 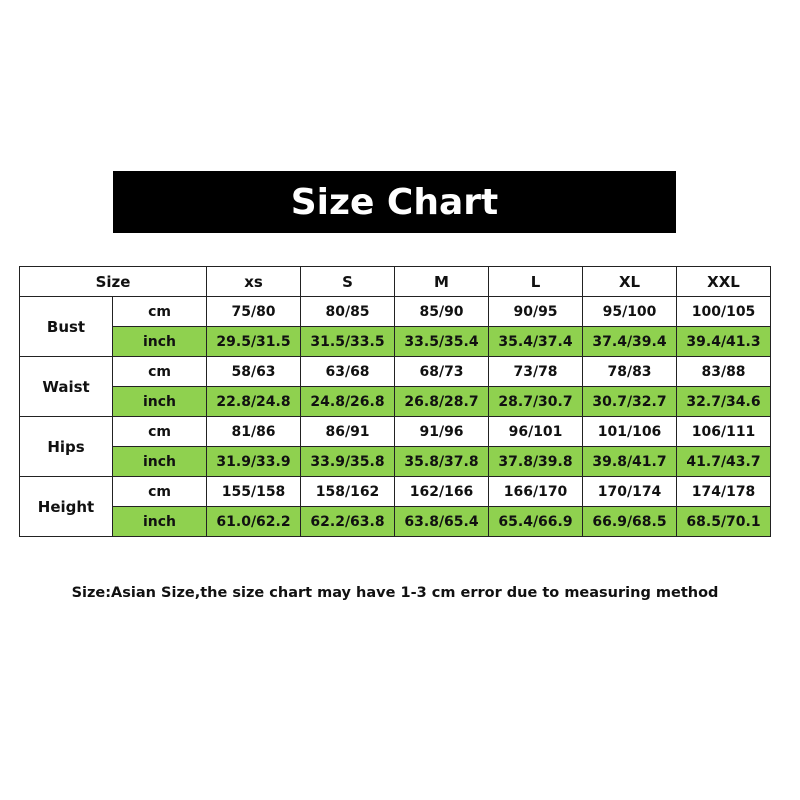 What do you see at coordinates (66, 506) in the screenshot?
I see `measure-label: Height` at bounding box center [66, 506].